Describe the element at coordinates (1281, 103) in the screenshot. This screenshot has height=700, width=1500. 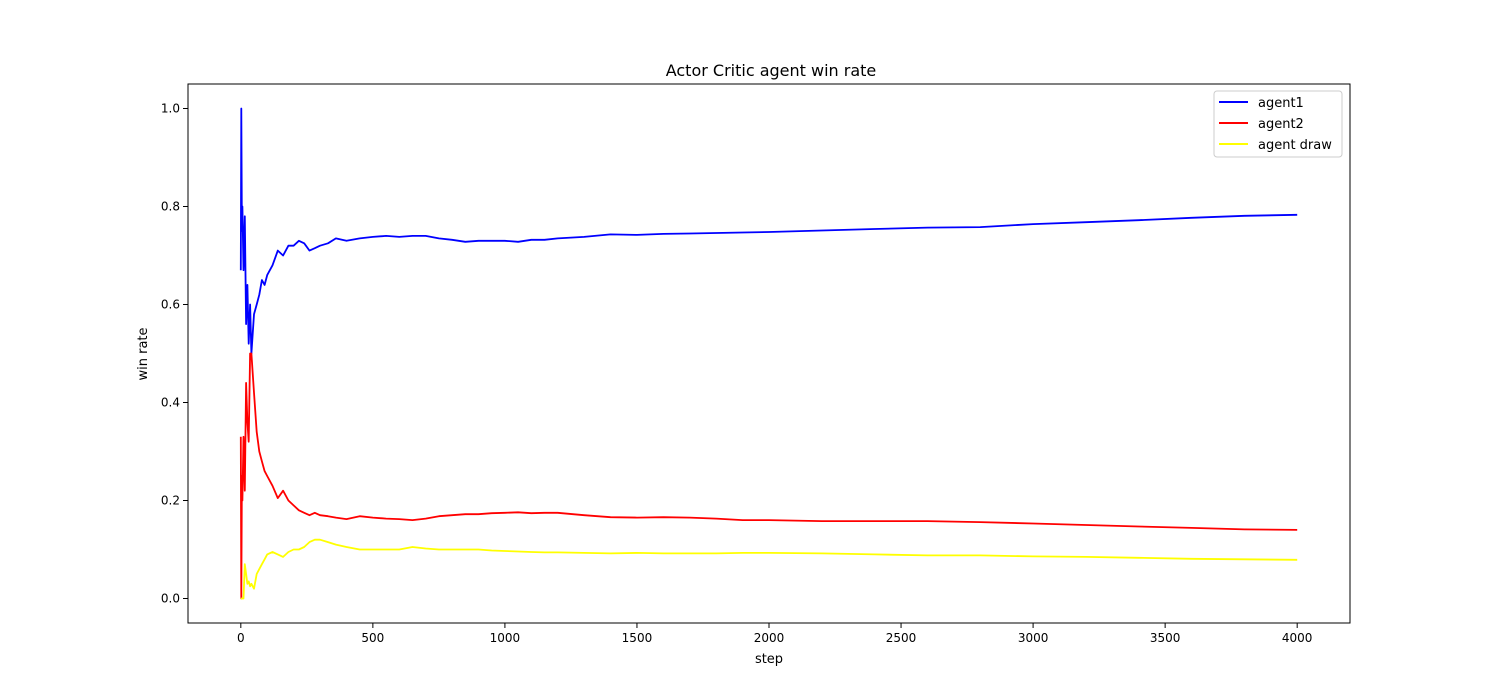
I see `legend-label: agent1` at that location.